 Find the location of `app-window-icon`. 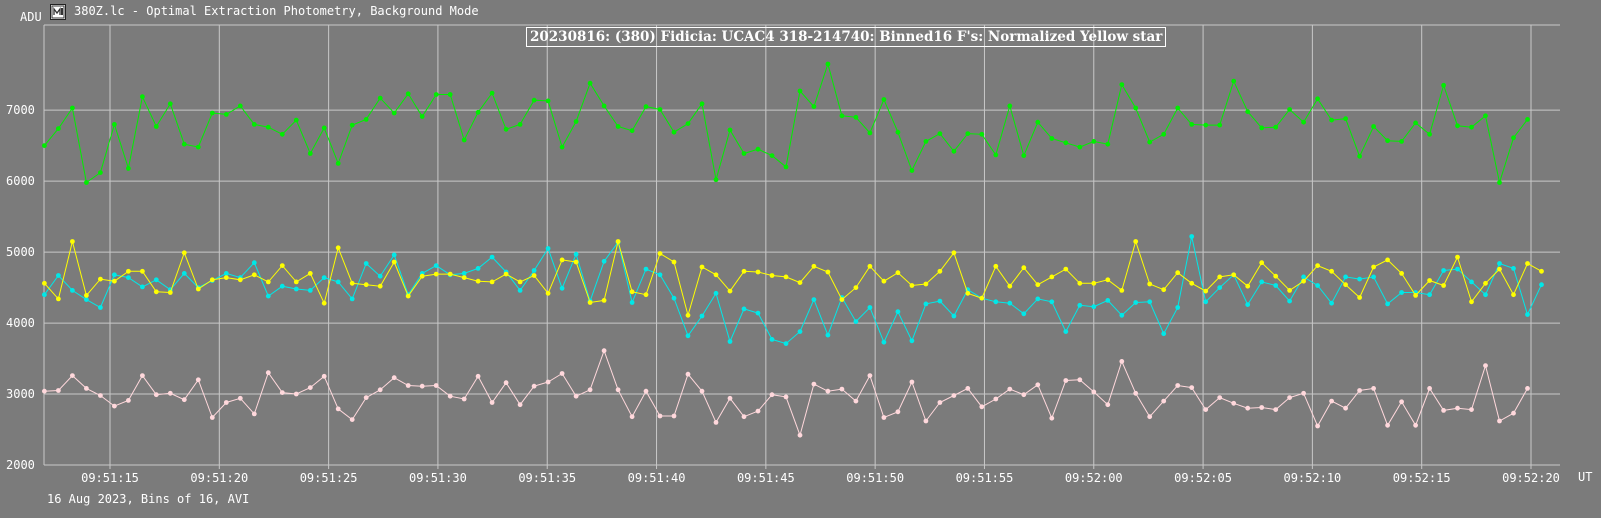

app-window-icon is located at coordinates (58, 12).